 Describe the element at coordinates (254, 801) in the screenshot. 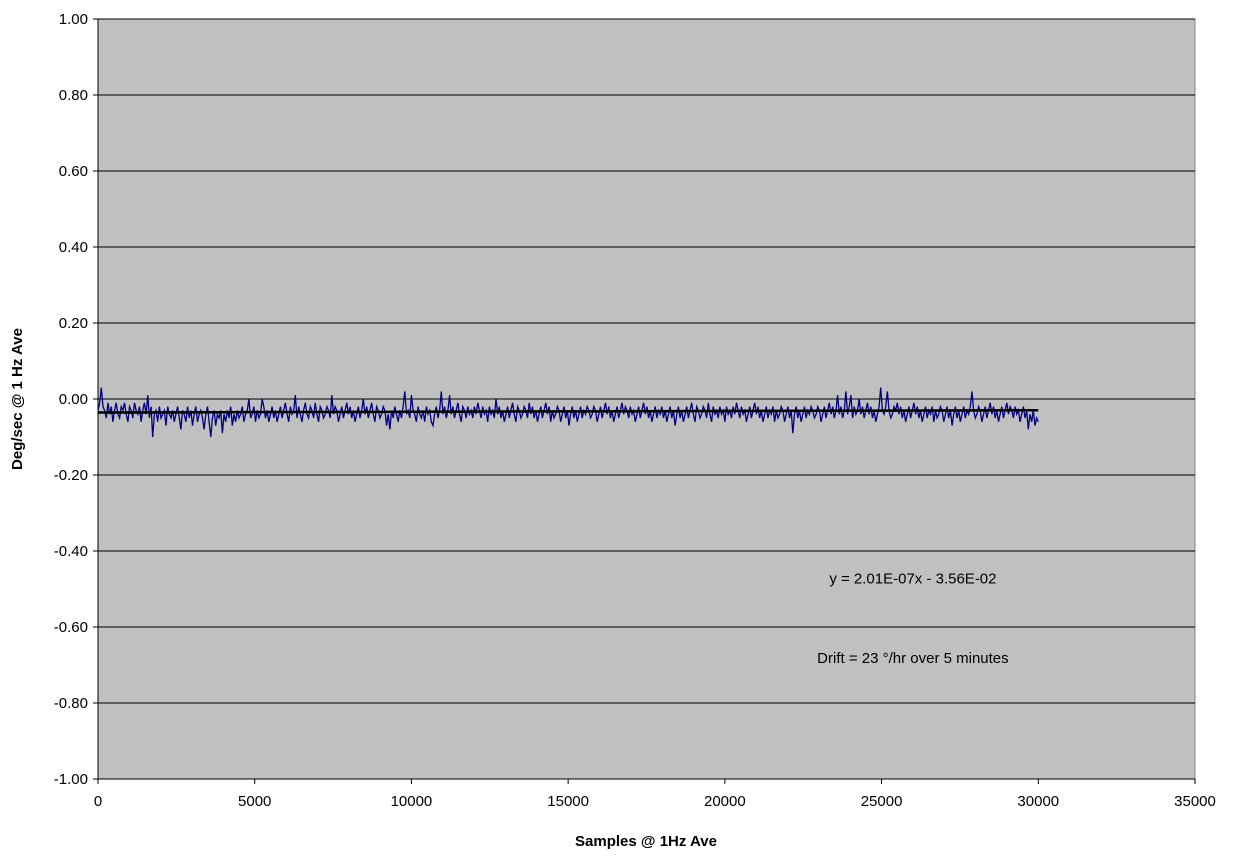

I see `x-tick-label: 5000` at that location.